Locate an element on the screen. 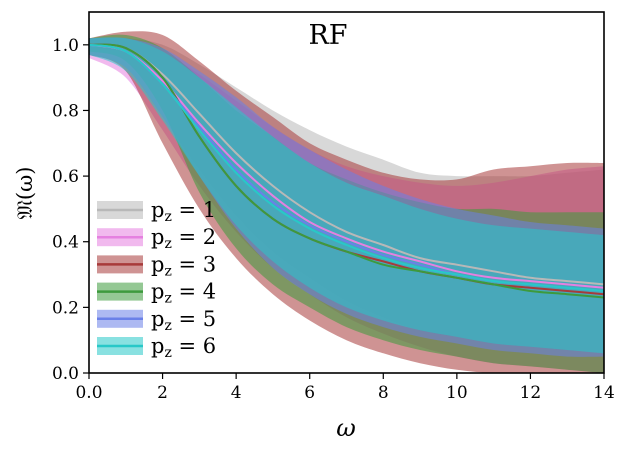 Image resolution: width=629 pixels, height=453 pixels. x-tick-label: 0.0 is located at coordinates (88, 393).